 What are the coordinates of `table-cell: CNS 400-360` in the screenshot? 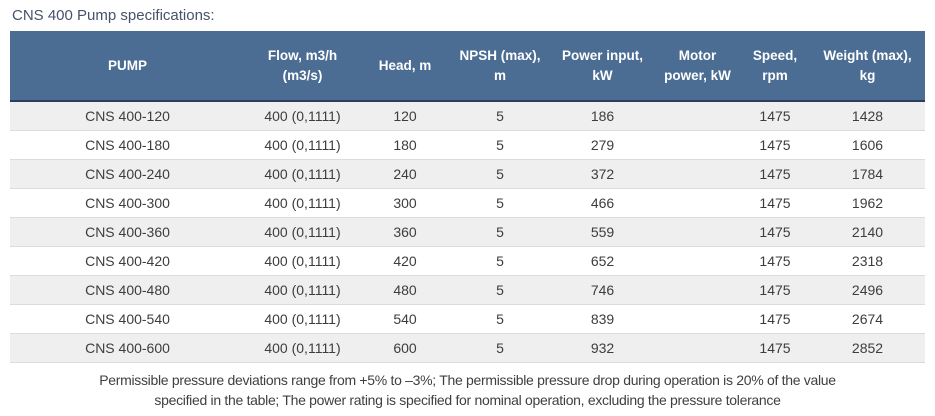 It's located at (127, 232).